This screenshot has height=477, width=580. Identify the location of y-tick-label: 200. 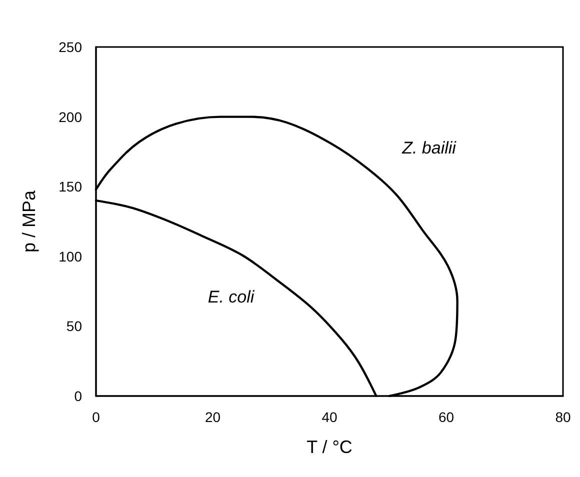
(70, 116).